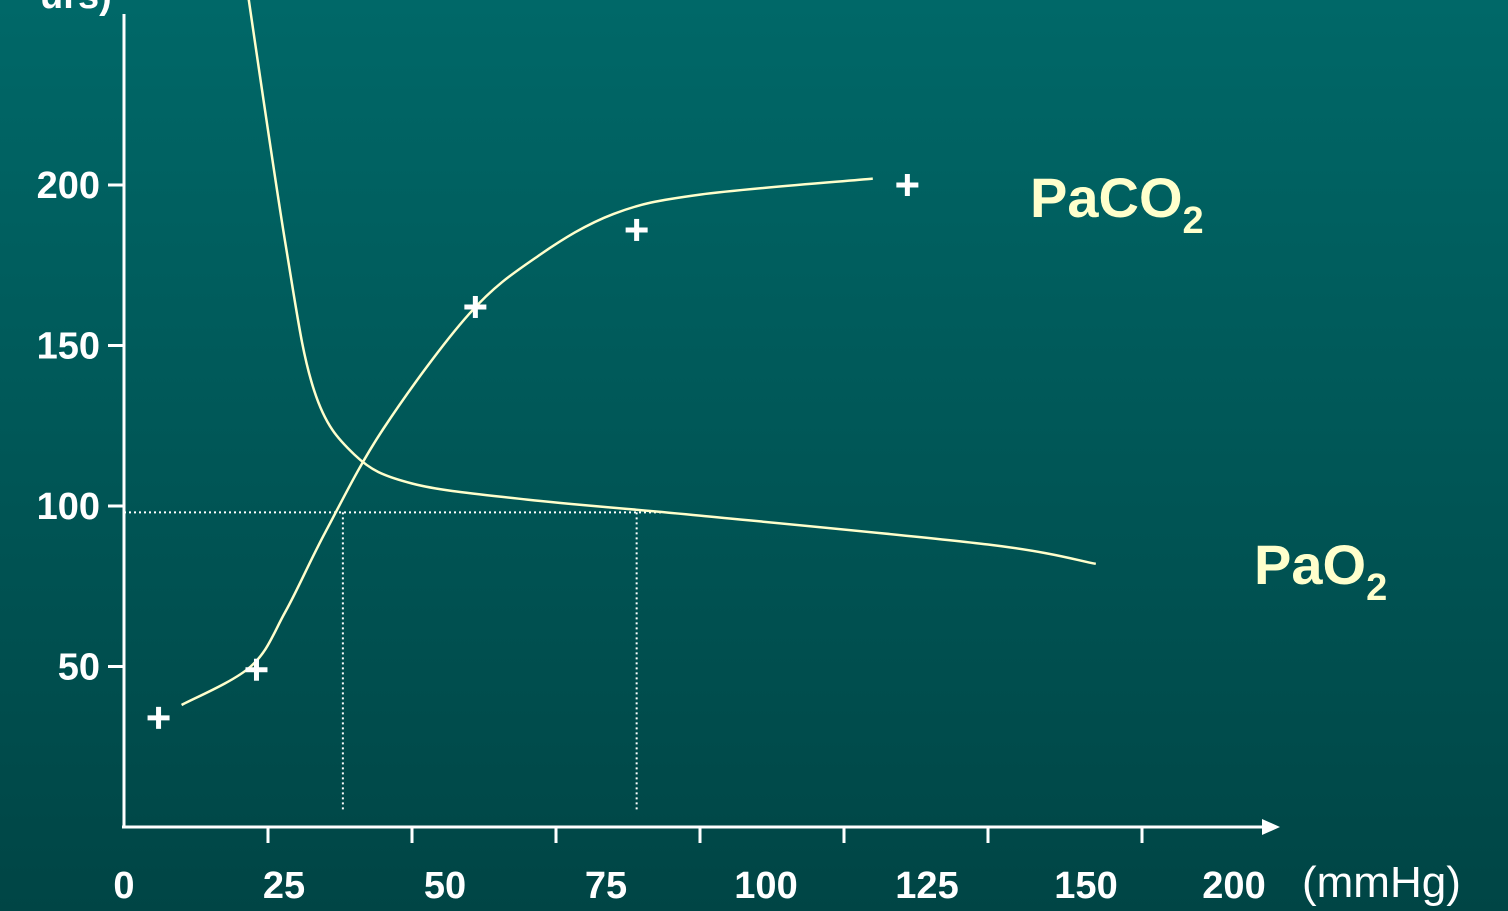  I want to click on y-ticks: 50 100 150 200, so click(80, 427).